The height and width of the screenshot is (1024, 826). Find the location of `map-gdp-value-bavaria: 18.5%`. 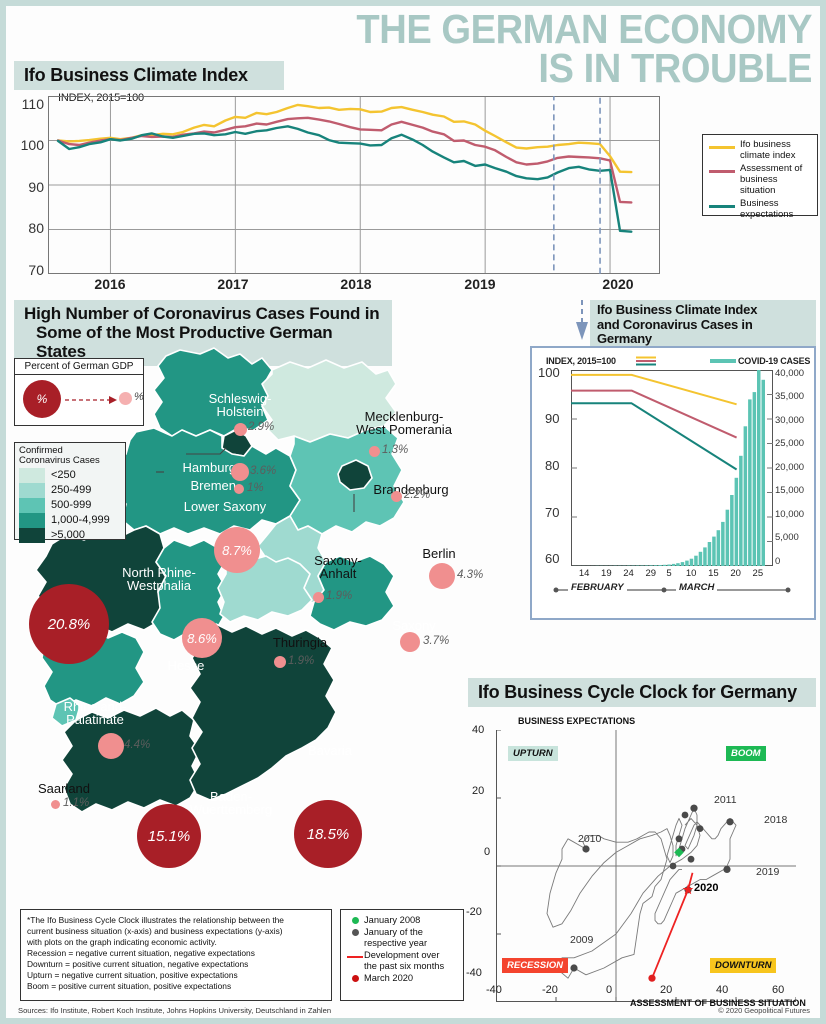

map-gdp-value-bavaria: 18.5% is located at coordinates (328, 834).